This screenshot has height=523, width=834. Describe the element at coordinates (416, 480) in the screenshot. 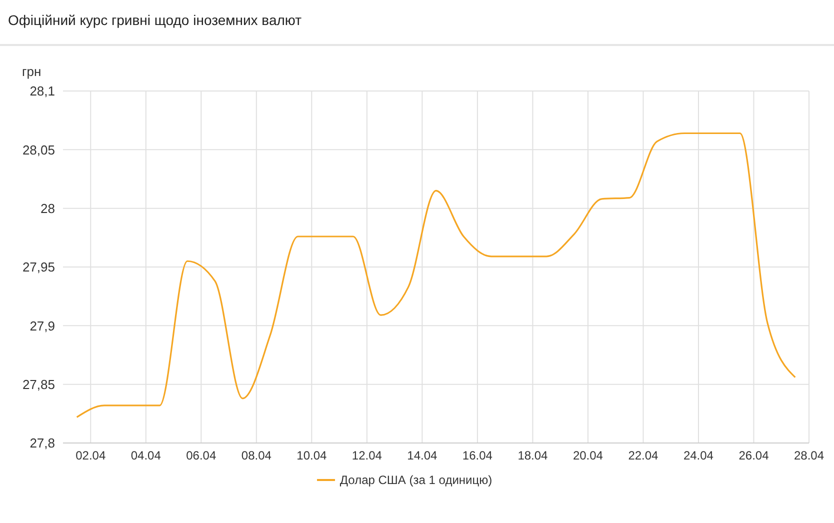

I see `legend-label: Долар США (за 1 одиницю)` at that location.